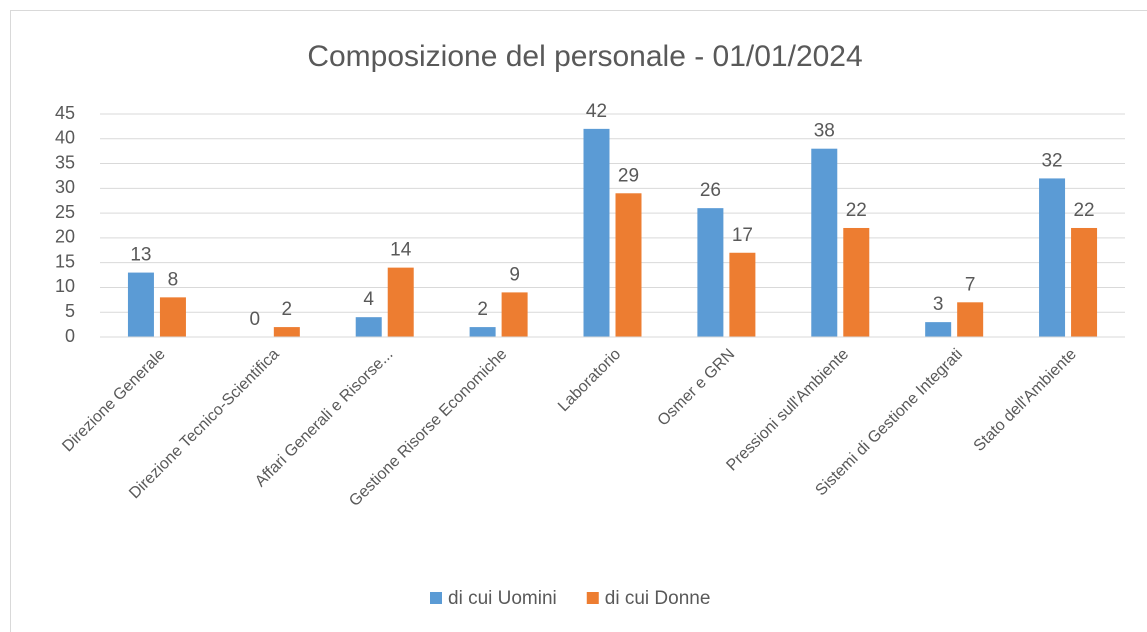 The width and height of the screenshot is (1147, 632). I want to click on y-tick-label: 0, so click(70, 336).